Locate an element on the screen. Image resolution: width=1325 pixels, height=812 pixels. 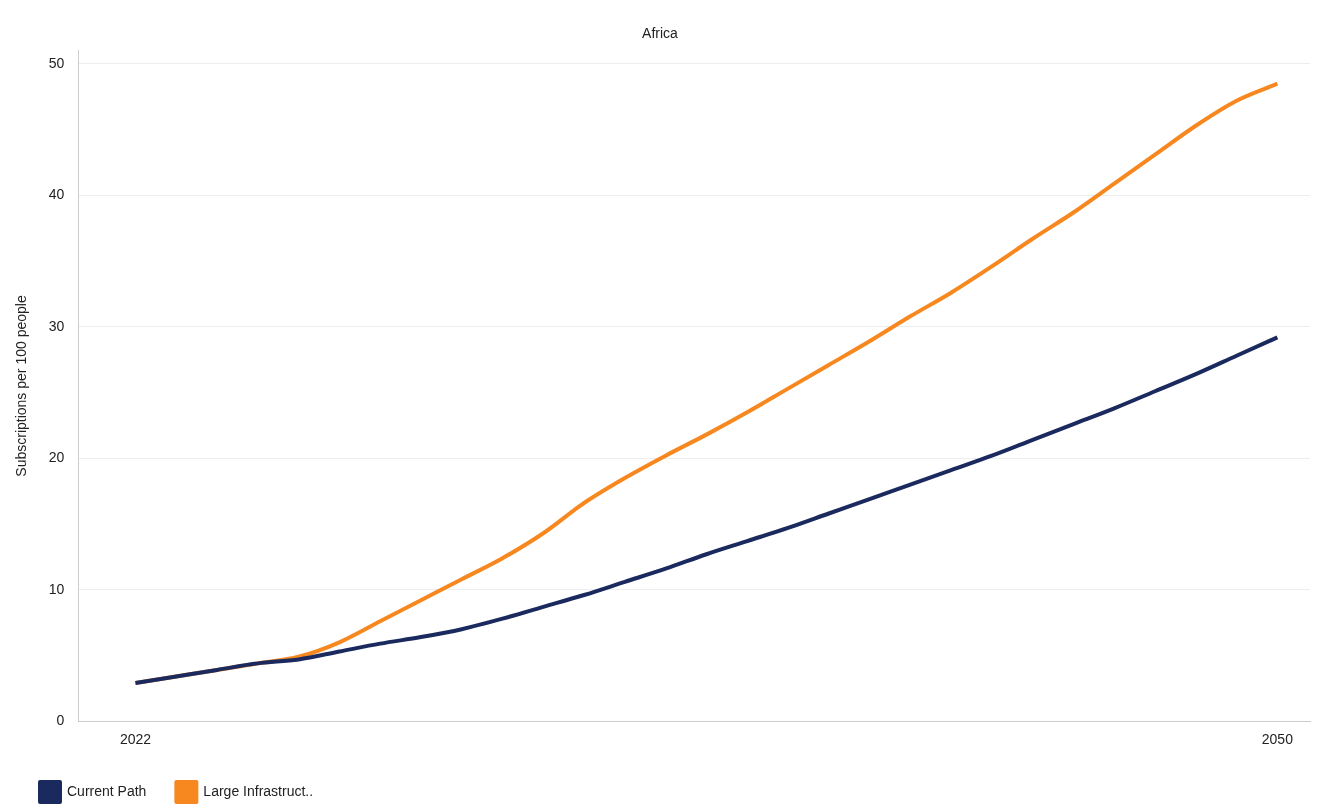
x-tick-label: 2050 is located at coordinates (1277, 739).